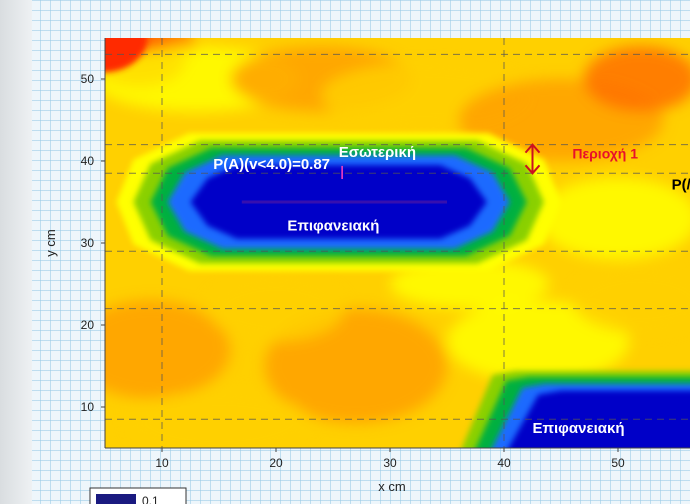 Image resolution: width=690 pixels, height=504 pixels. I want to click on legend: 0.1, so click(138, 495).